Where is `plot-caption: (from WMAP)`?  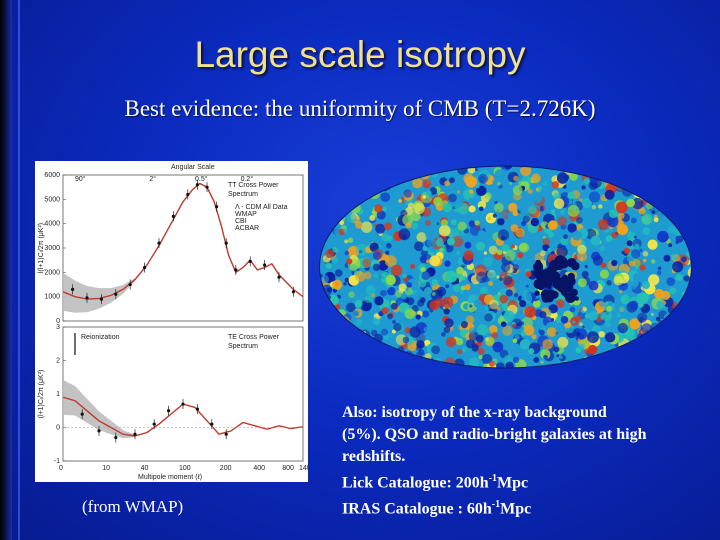
plot-caption: (from WMAP) is located at coordinates (133, 506).